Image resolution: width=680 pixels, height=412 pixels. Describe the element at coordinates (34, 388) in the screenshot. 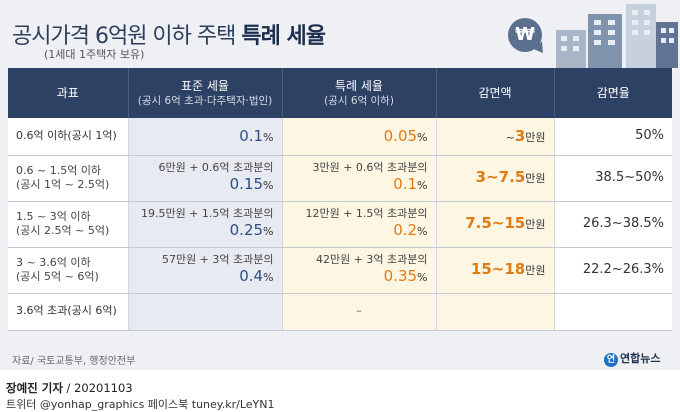

I see `reporter-name: 장예진 기자` at that location.